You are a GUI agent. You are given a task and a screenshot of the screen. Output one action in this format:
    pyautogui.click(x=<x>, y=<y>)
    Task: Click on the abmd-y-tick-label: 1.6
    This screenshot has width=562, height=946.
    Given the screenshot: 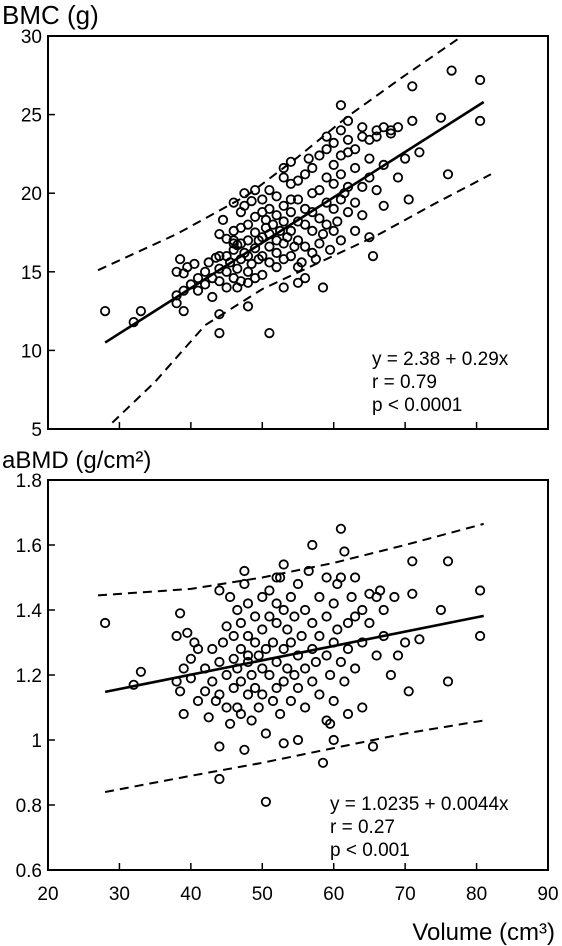 What is the action you would take?
    pyautogui.click(x=29, y=546)
    